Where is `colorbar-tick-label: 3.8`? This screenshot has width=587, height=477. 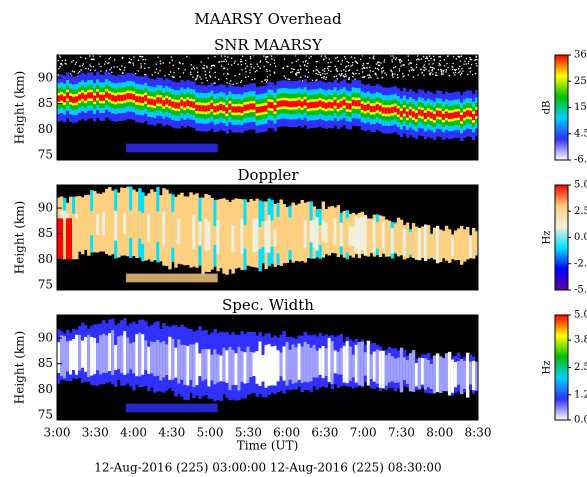 colorbar-tick-label: 3.8 is located at coordinates (580, 340).